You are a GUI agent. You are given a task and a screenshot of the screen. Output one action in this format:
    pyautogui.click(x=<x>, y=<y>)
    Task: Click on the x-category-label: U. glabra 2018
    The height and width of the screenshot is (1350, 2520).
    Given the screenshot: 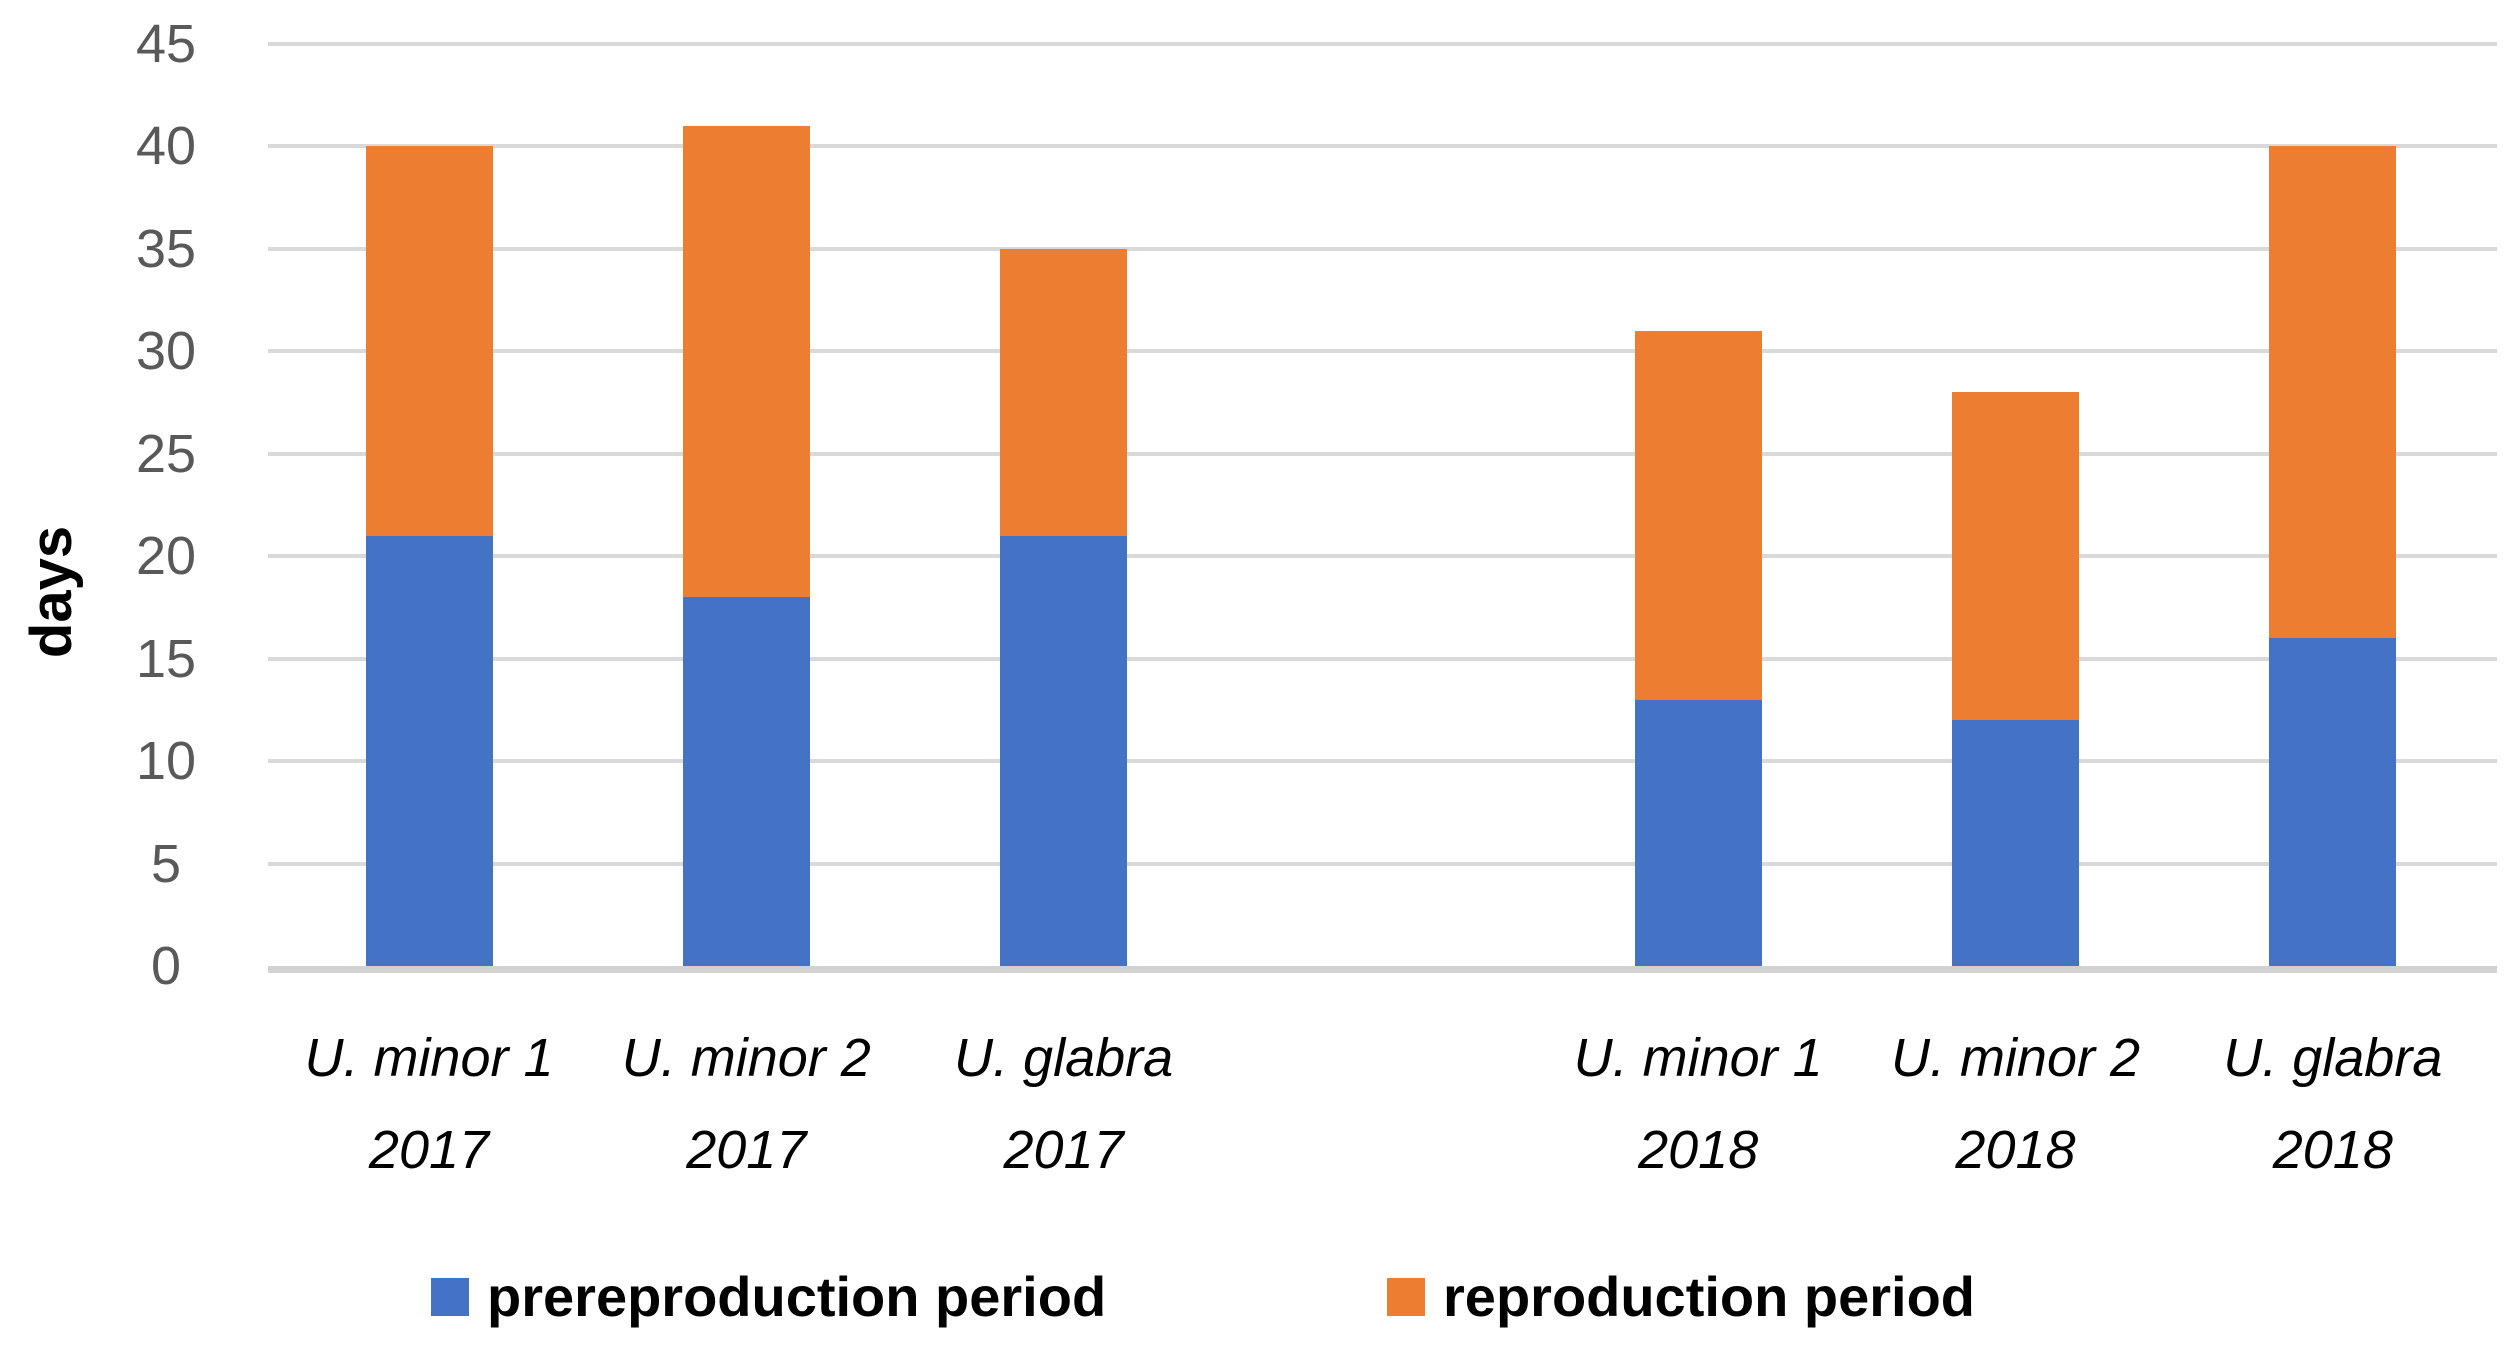 What is the action you would take?
    pyautogui.click(x=2333, y=1104)
    